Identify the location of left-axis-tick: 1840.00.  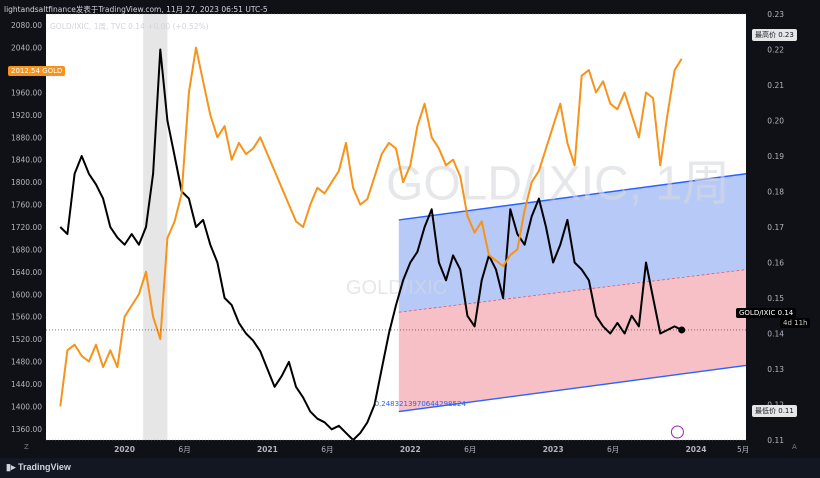
(26, 160).